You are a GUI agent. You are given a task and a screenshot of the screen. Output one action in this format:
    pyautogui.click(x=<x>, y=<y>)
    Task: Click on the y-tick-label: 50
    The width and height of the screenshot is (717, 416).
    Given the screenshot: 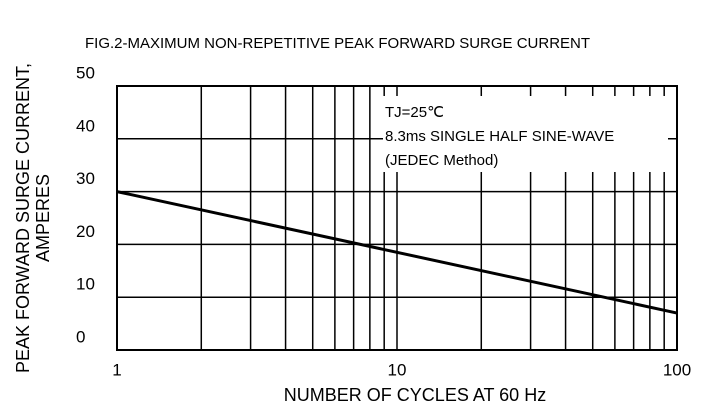 What is the action you would take?
    pyautogui.click(x=85, y=72)
    